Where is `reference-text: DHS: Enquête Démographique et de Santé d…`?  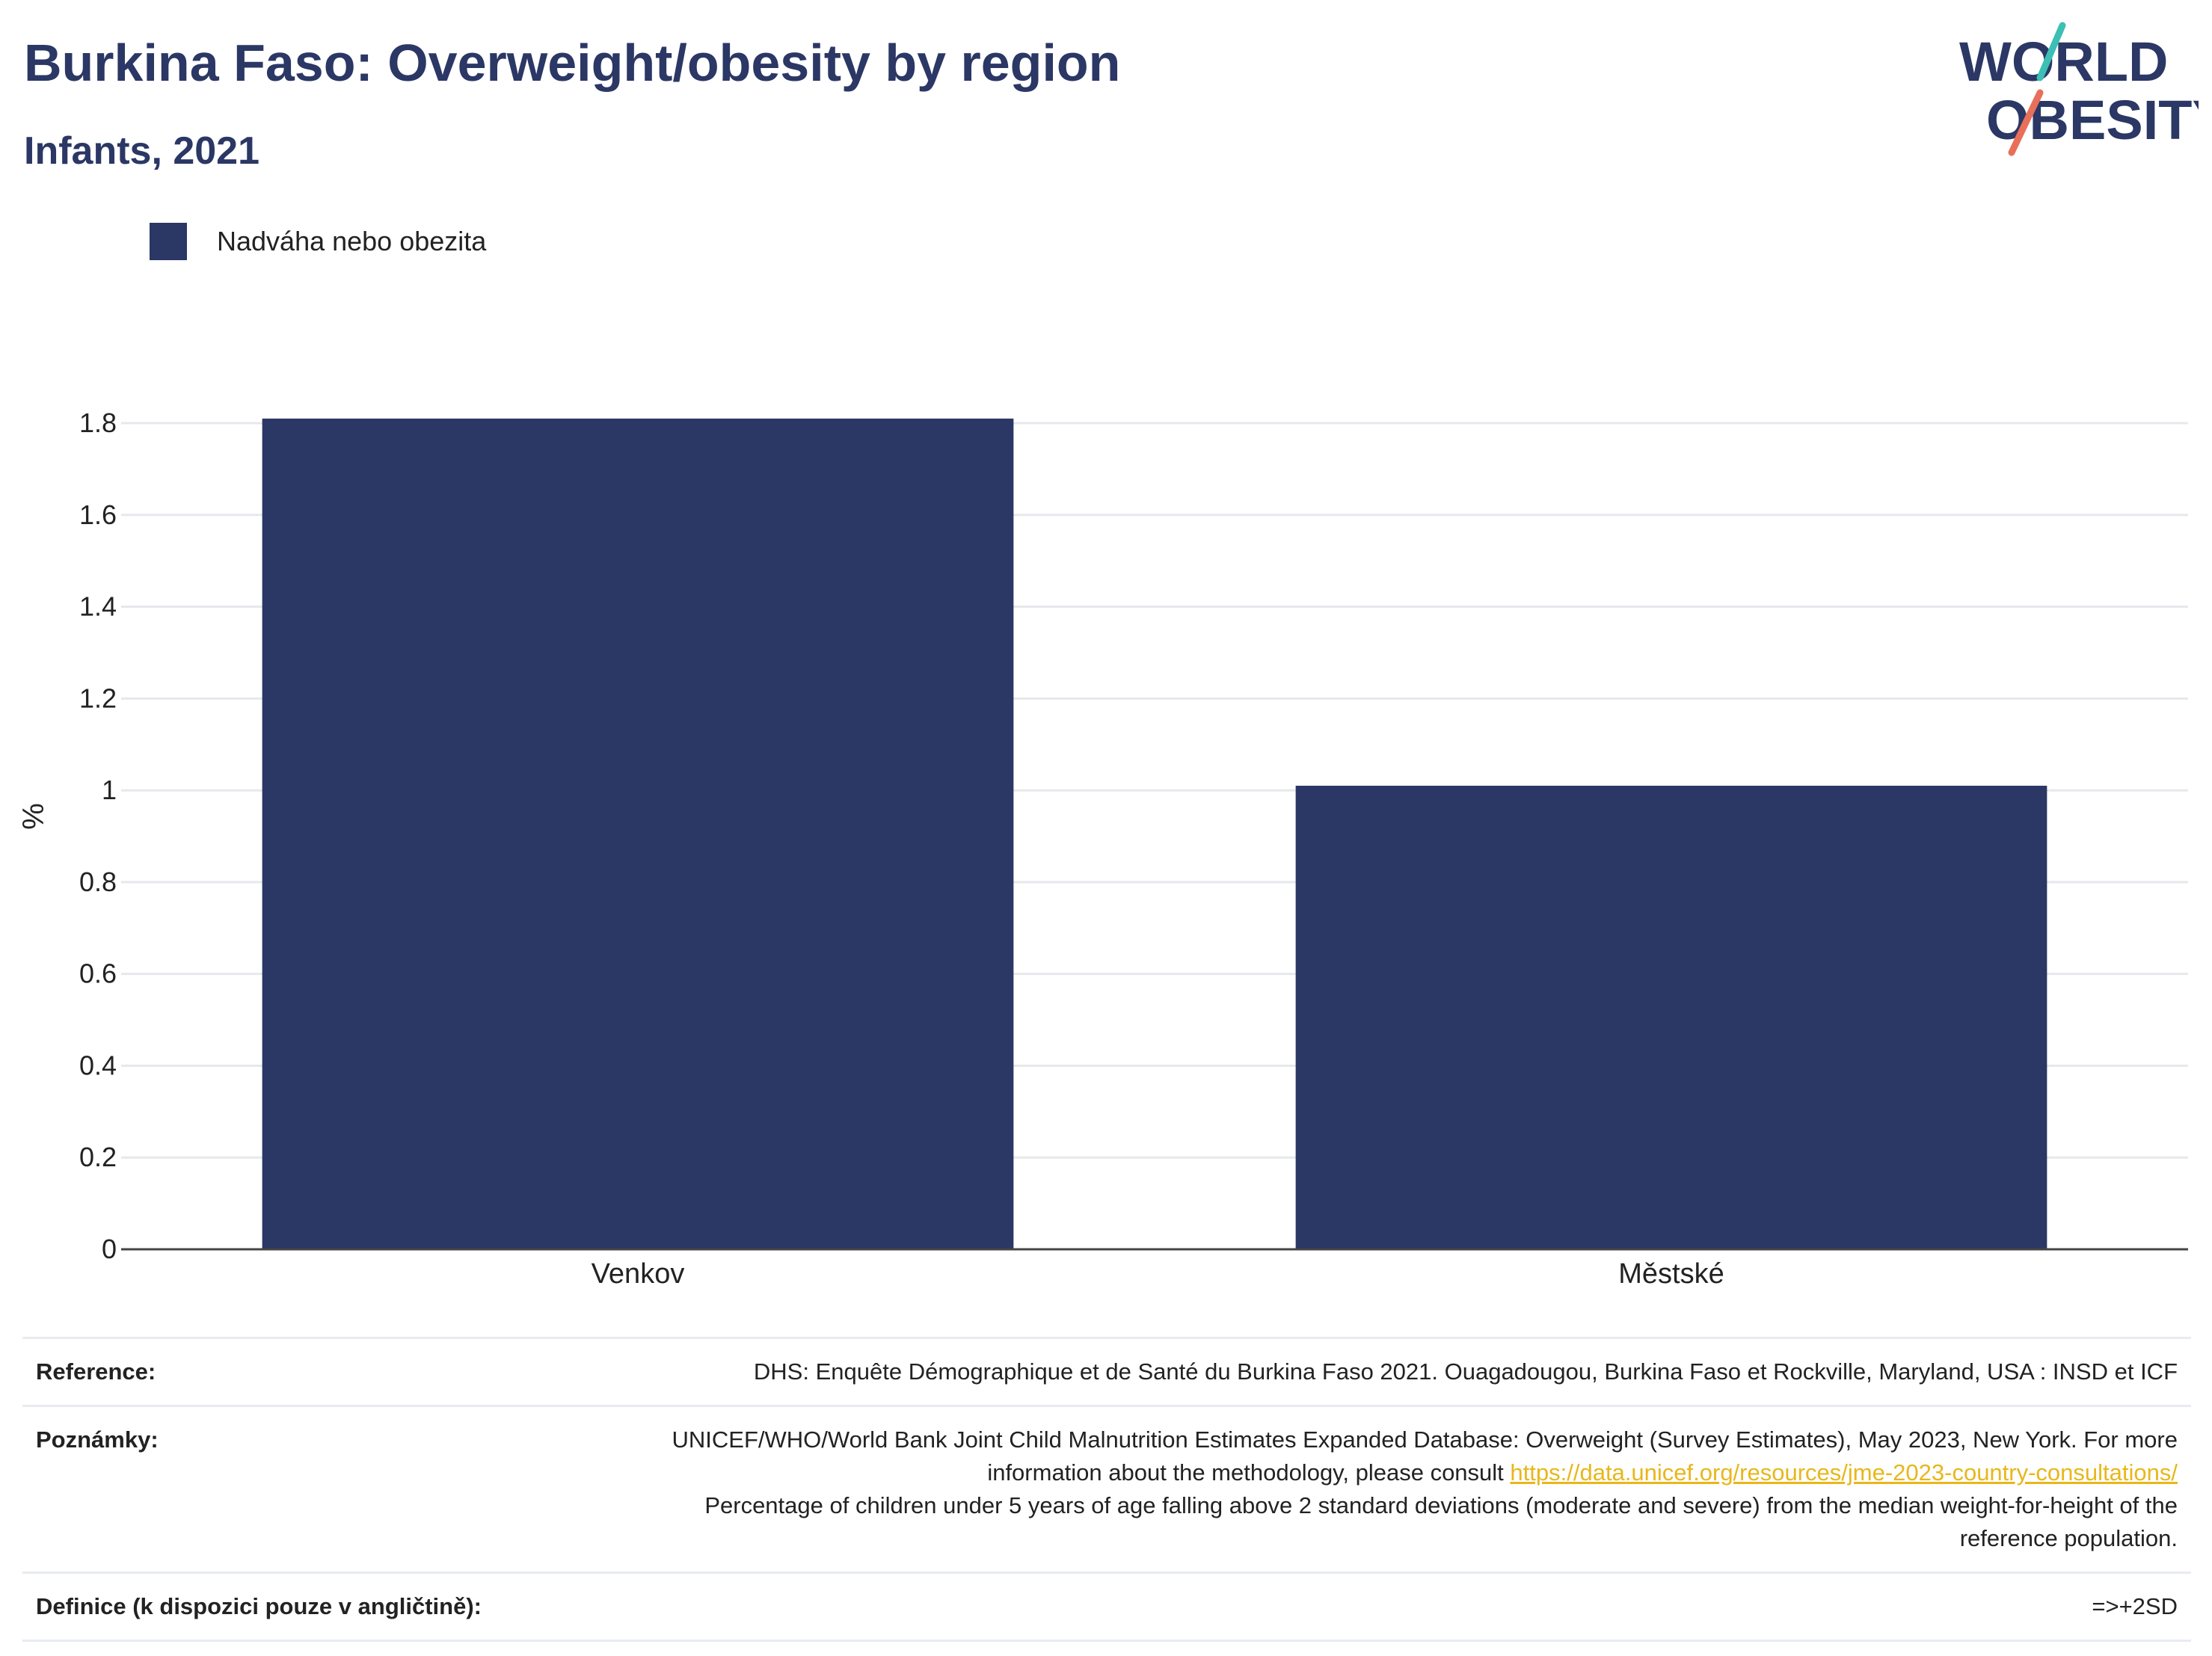
reference-text: DHS: Enquête Démographique et de Santé d… is located at coordinates (1465, 1371).